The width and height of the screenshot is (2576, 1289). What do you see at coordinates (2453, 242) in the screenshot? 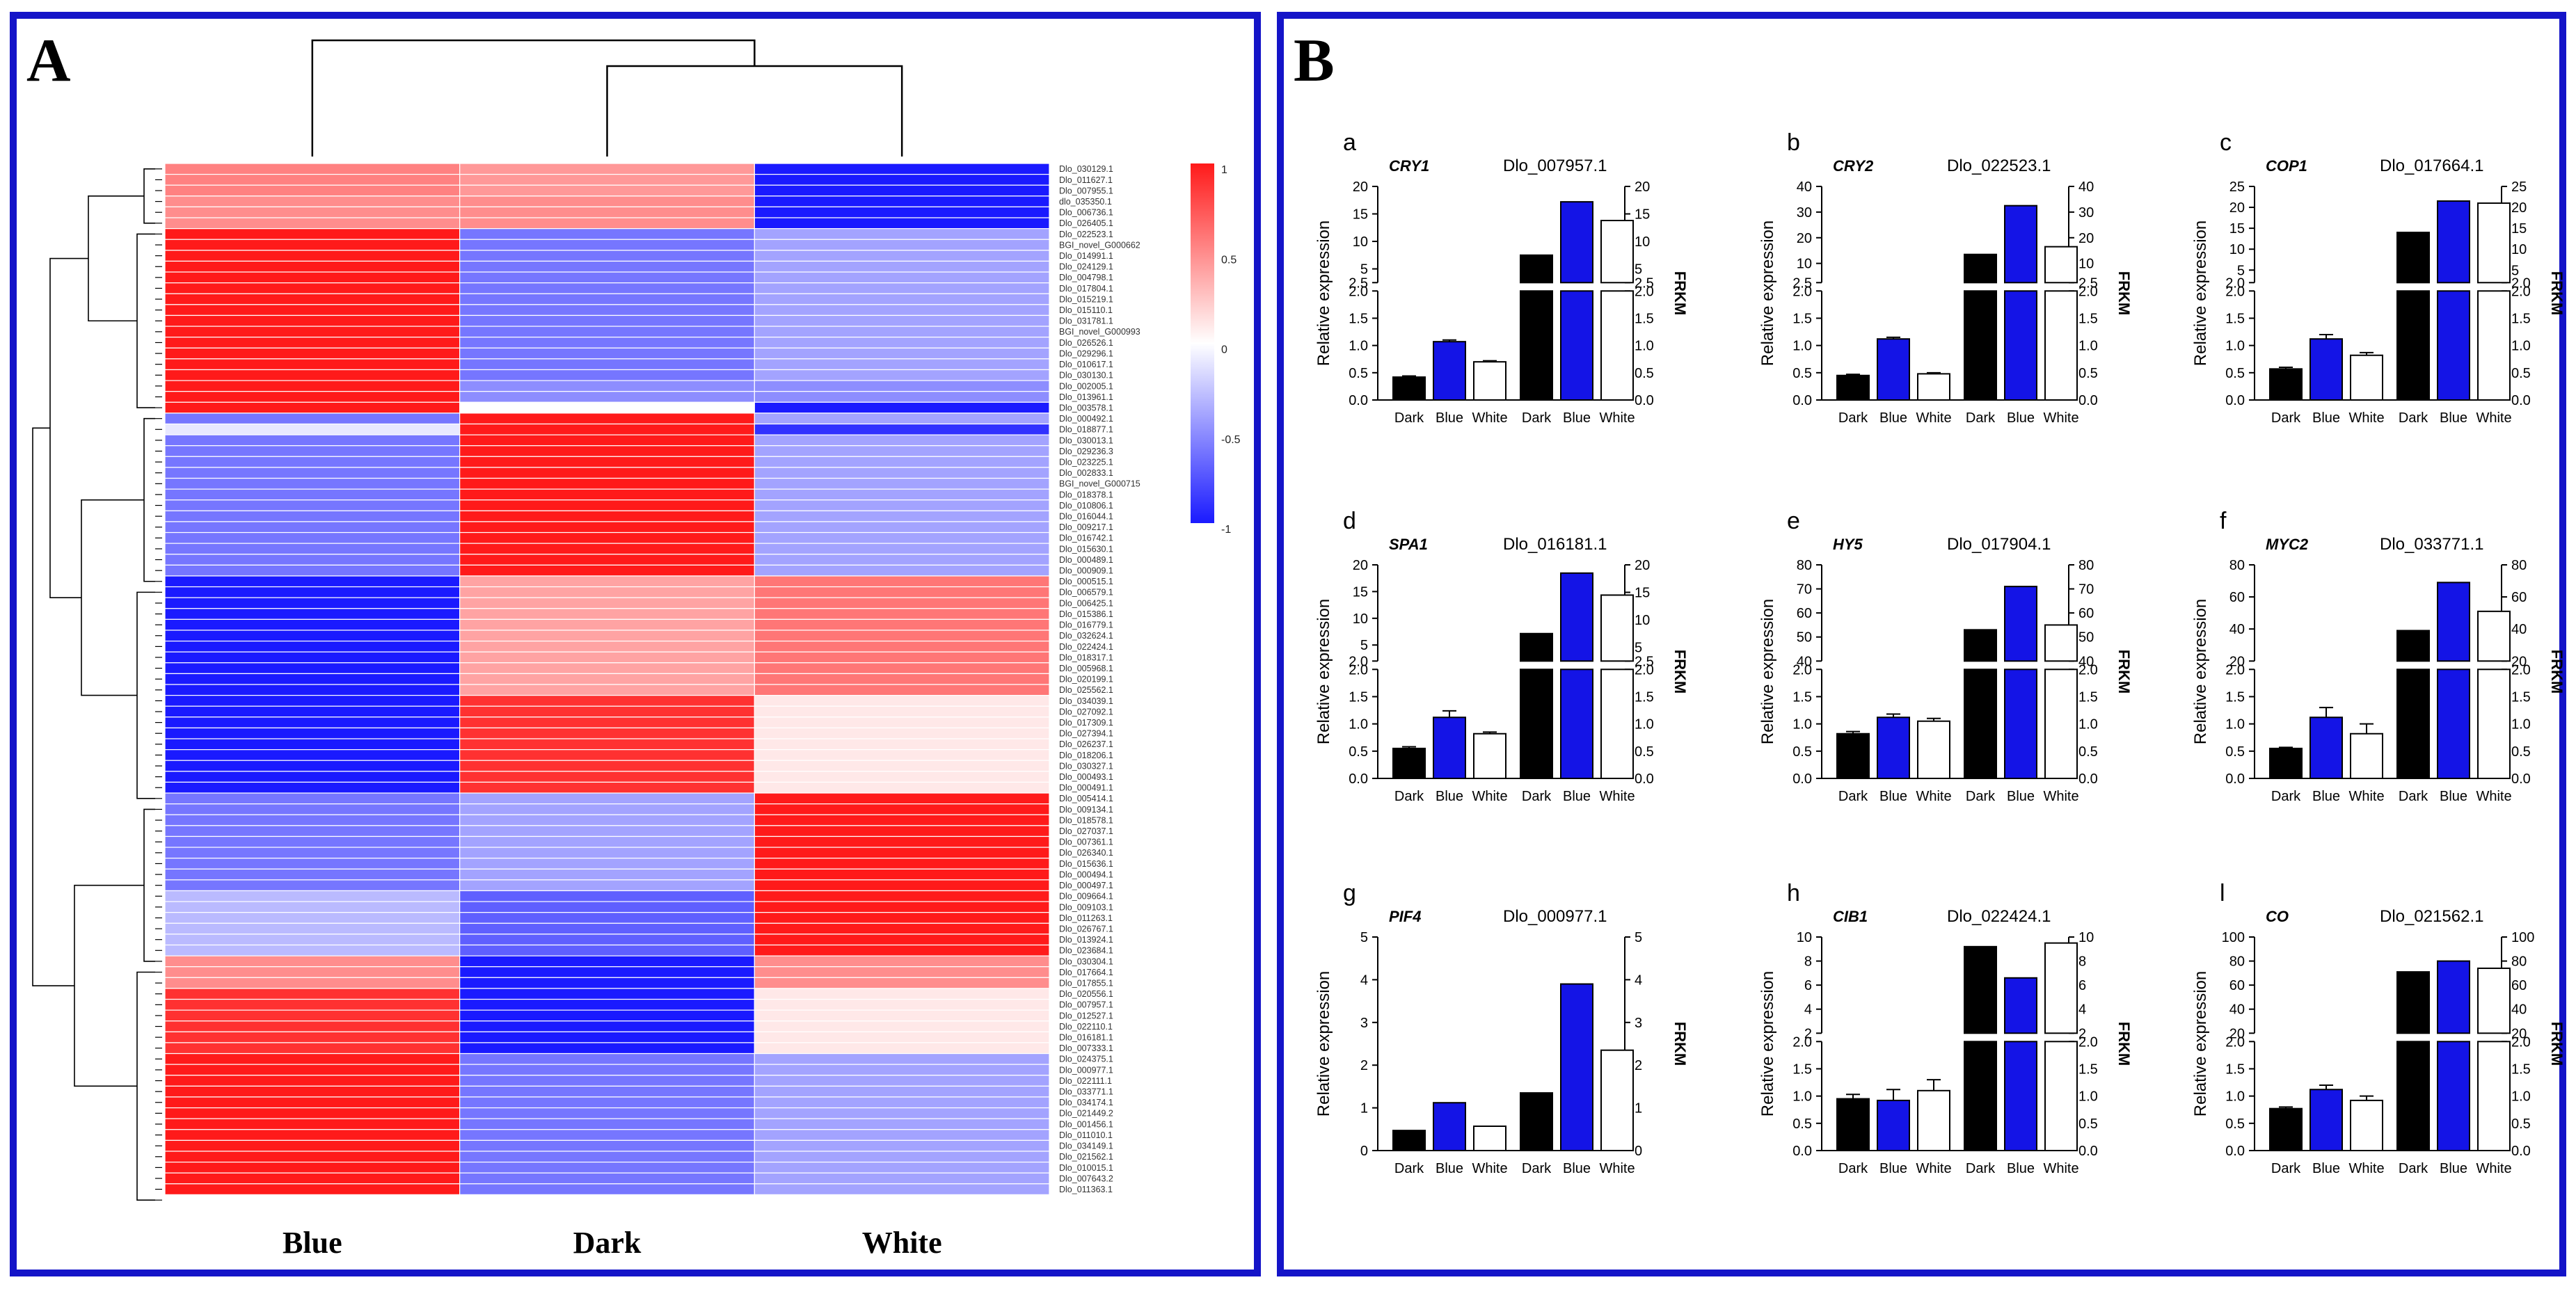
I see `bar-fpkm-blue-upper` at bounding box center [2453, 242].